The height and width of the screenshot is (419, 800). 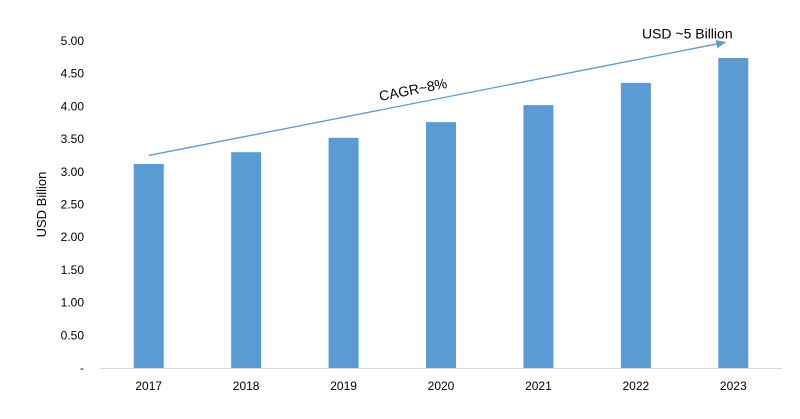 What do you see at coordinates (73, 74) in the screenshot?
I see `y-tick-label: 4.50` at bounding box center [73, 74].